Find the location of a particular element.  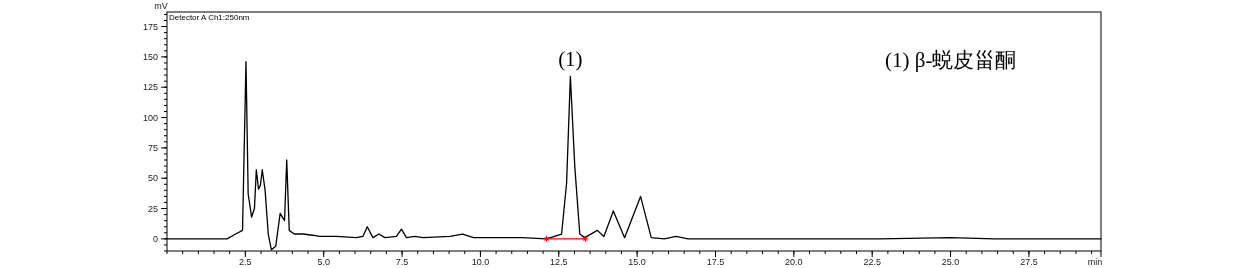

x-tick-label: 17.5 is located at coordinates (715, 262).